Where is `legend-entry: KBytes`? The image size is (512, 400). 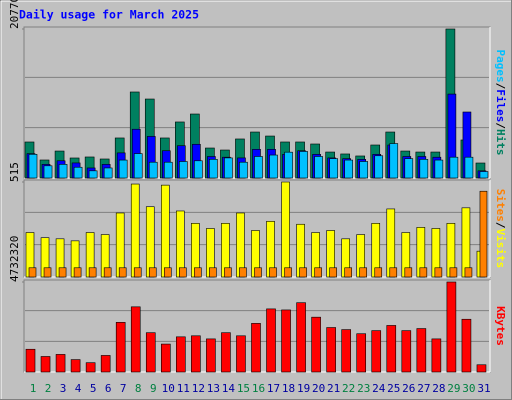
legend-entry: KBytes is located at coordinates (500, 326).